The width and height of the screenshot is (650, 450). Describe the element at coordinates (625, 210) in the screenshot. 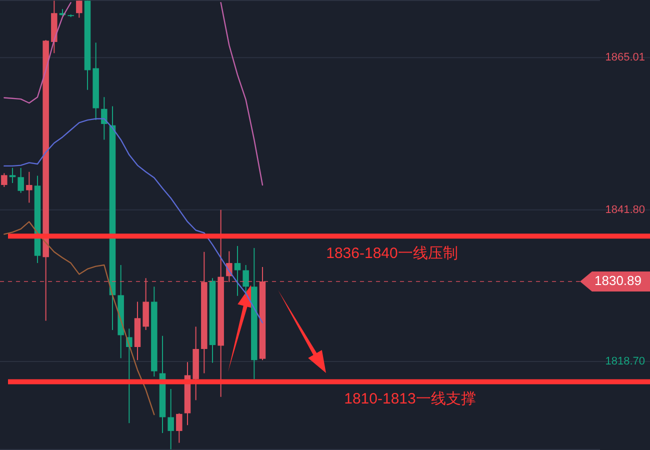

I see `y-tick-label: 1841.80` at that location.